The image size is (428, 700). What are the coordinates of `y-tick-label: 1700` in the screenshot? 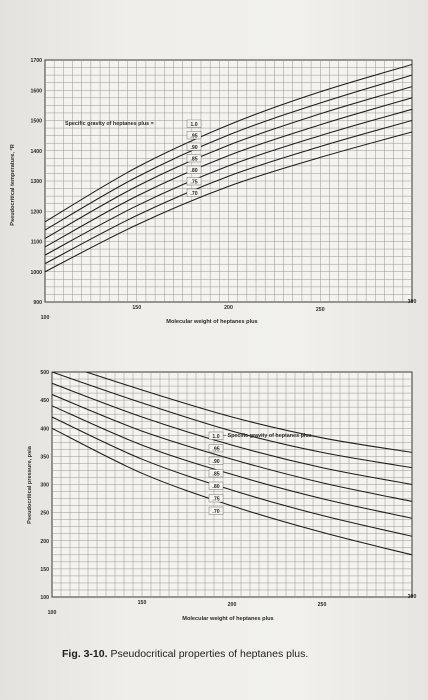 It's located at (36, 61).